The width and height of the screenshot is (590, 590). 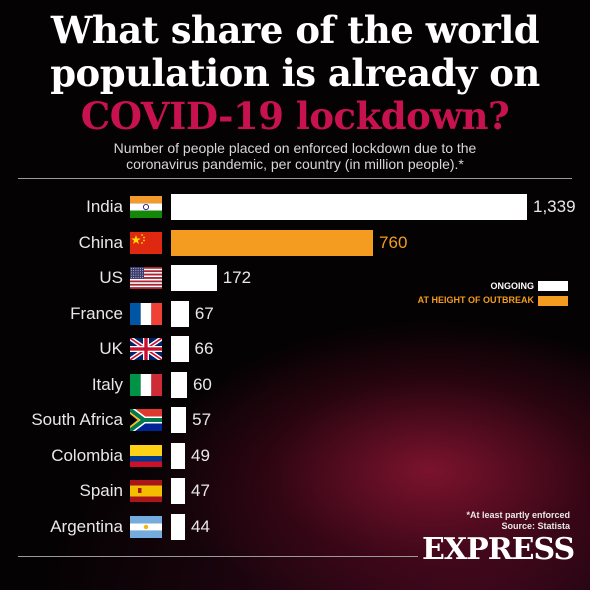 I want to click on country-label-us: US, so click(x=111, y=277).